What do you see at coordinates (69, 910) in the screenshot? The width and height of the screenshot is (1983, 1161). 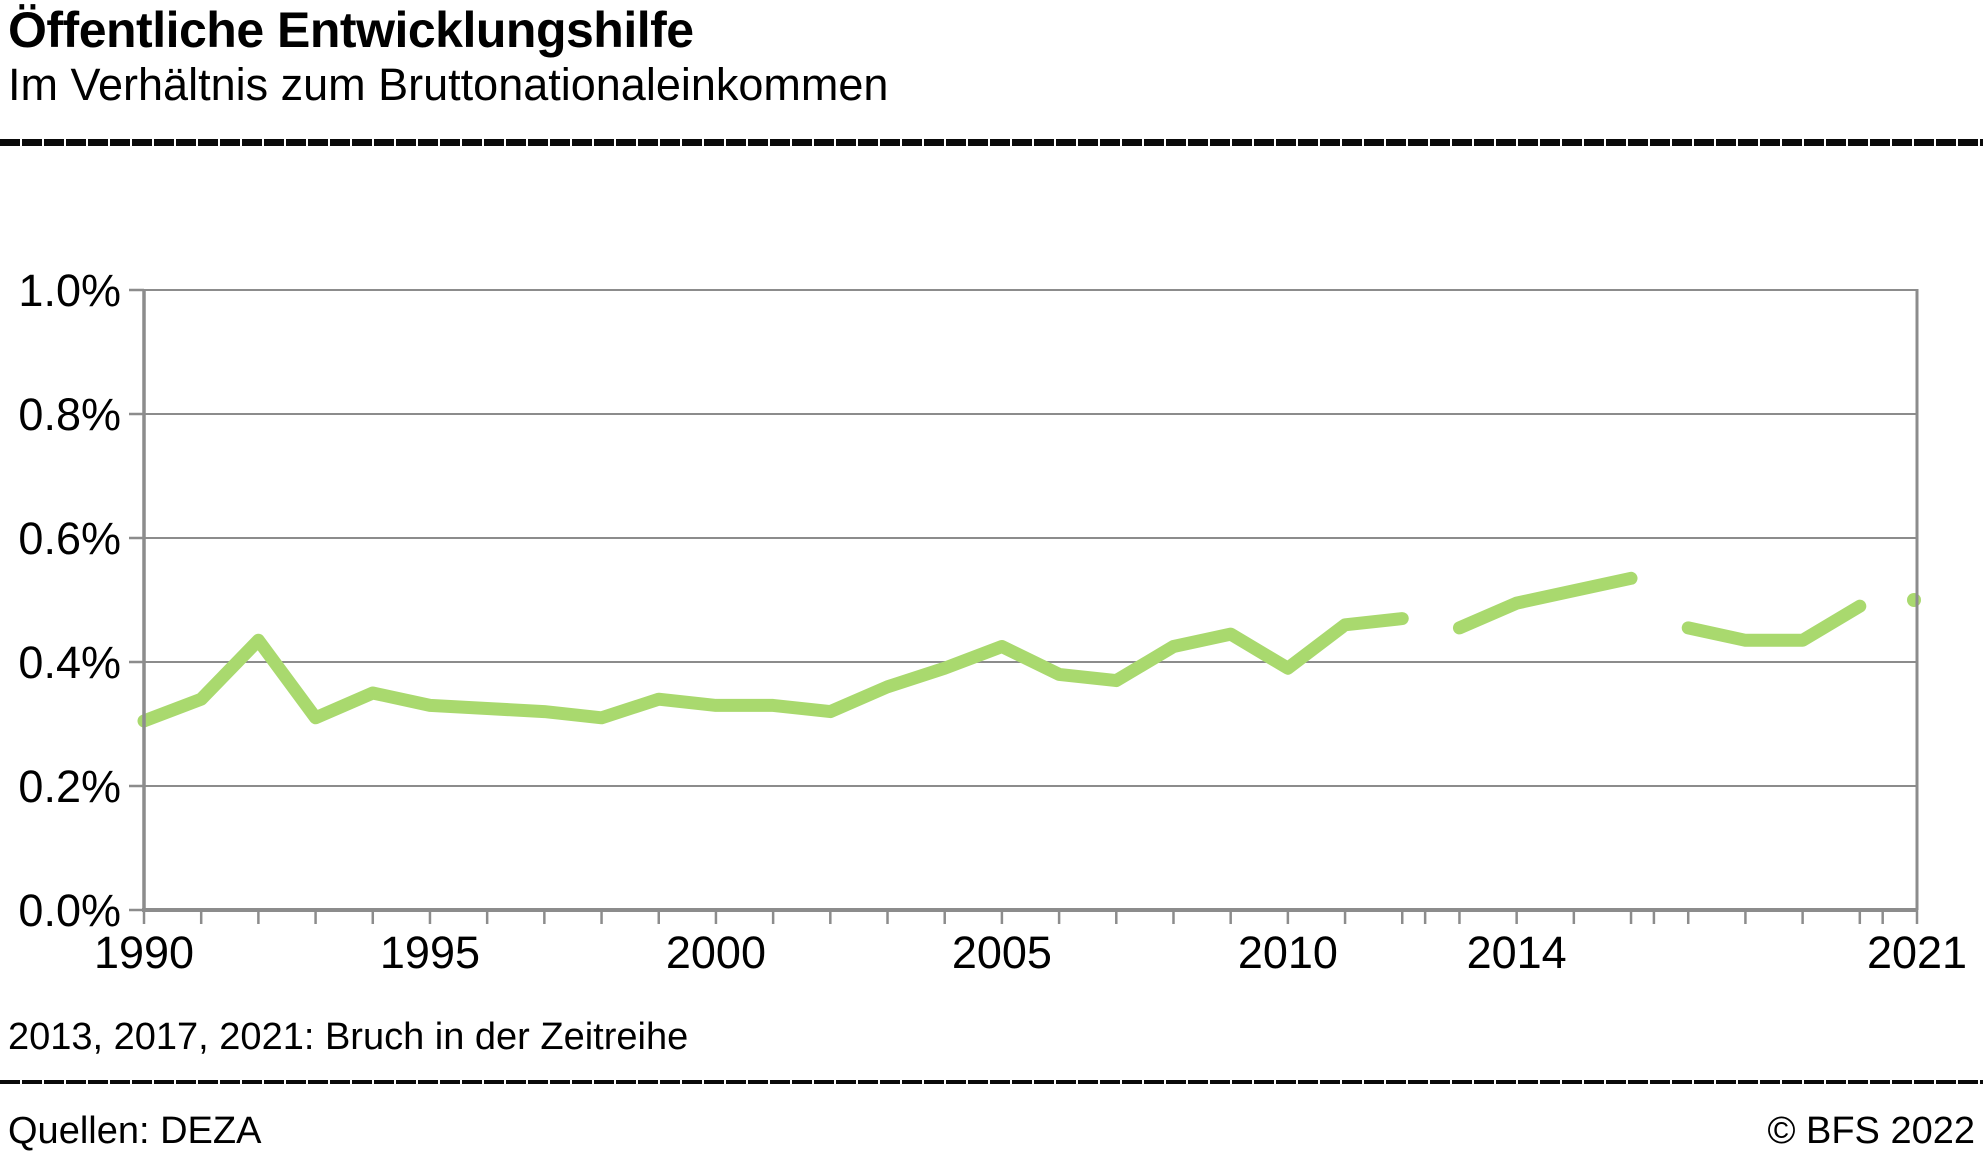 I see `y-tick-label: 0.0%` at bounding box center [69, 910].